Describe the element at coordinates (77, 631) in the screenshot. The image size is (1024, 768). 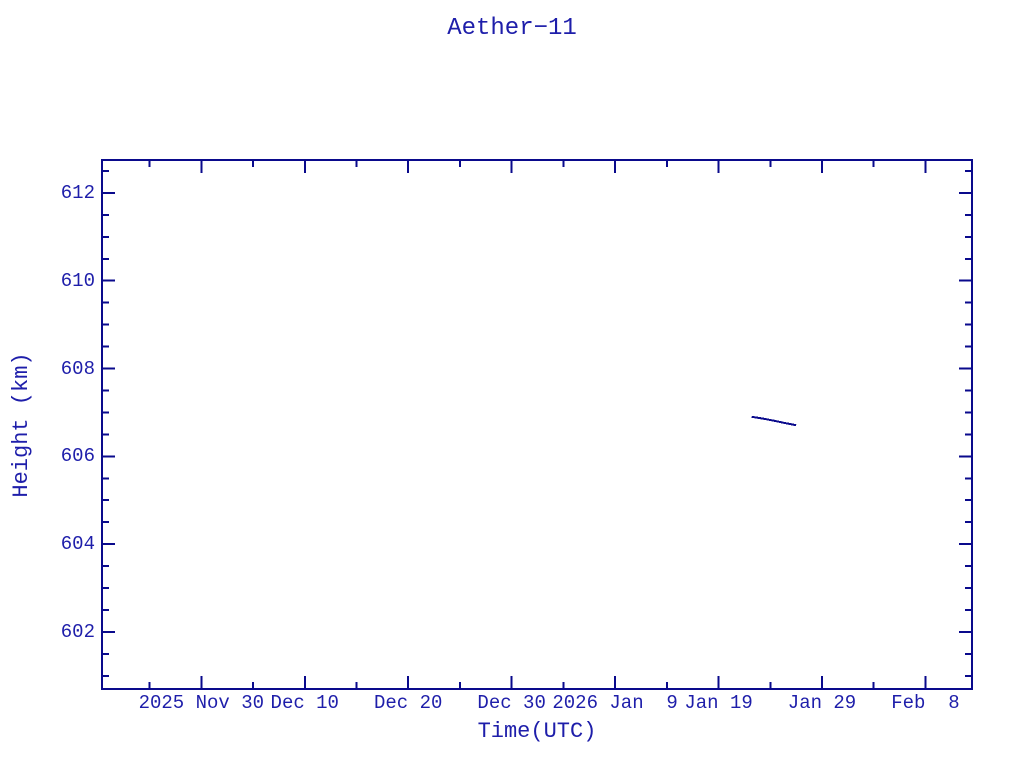
I see `y-tick-label: 602` at that location.